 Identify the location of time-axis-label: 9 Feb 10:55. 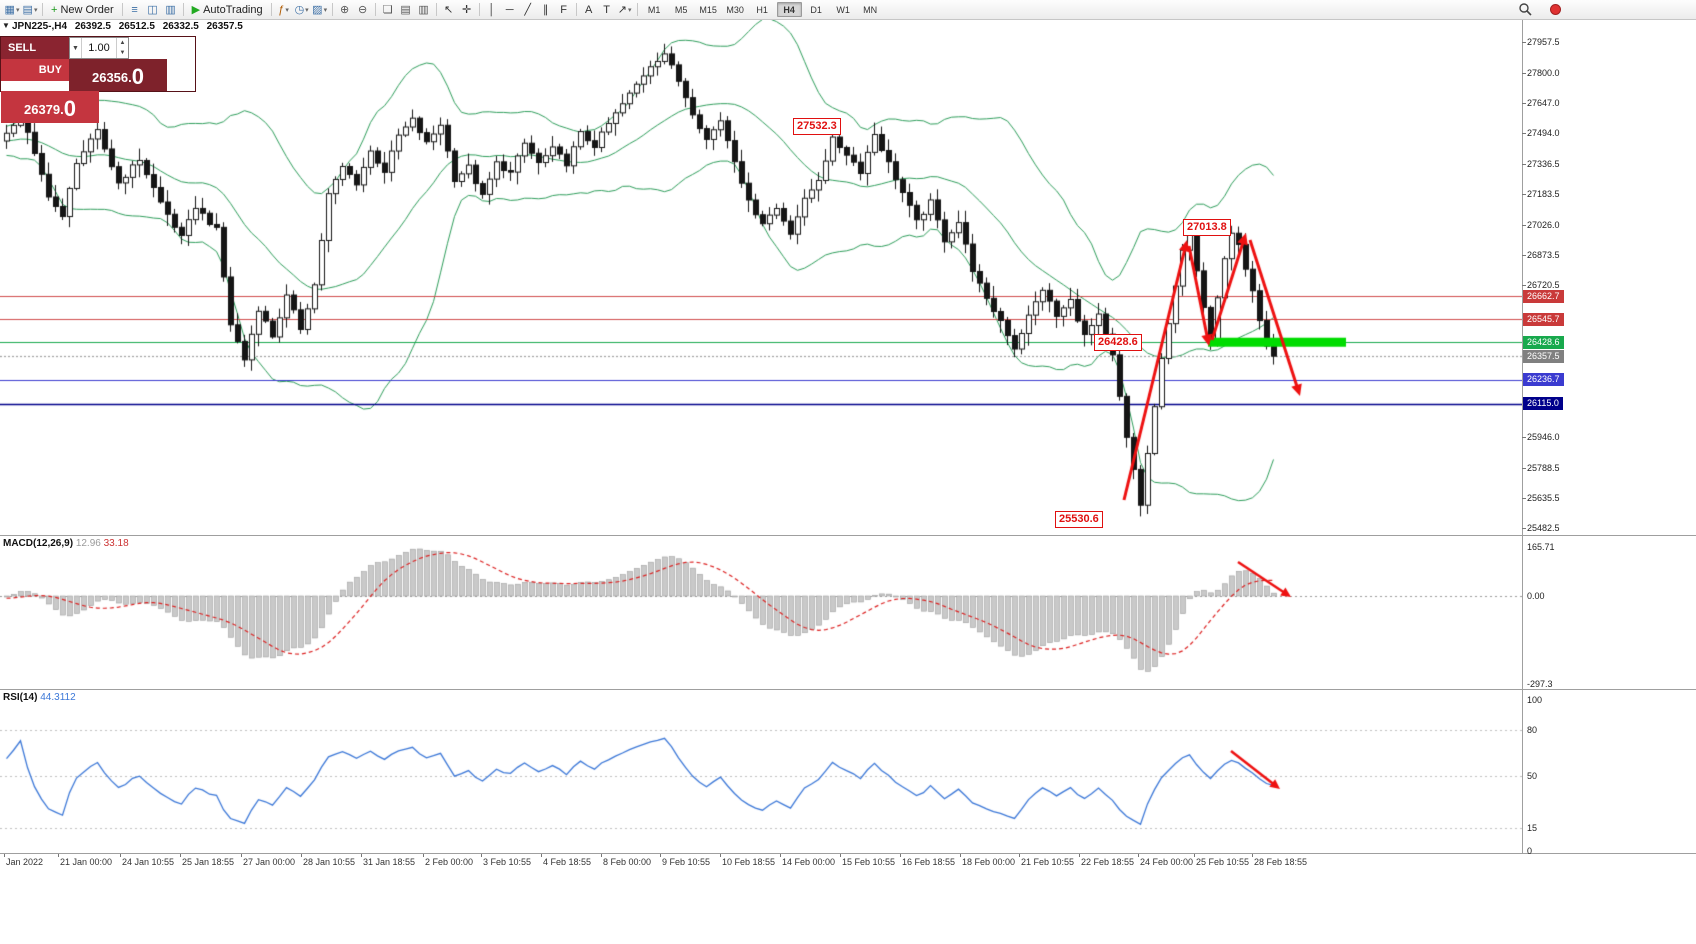
(686, 862).